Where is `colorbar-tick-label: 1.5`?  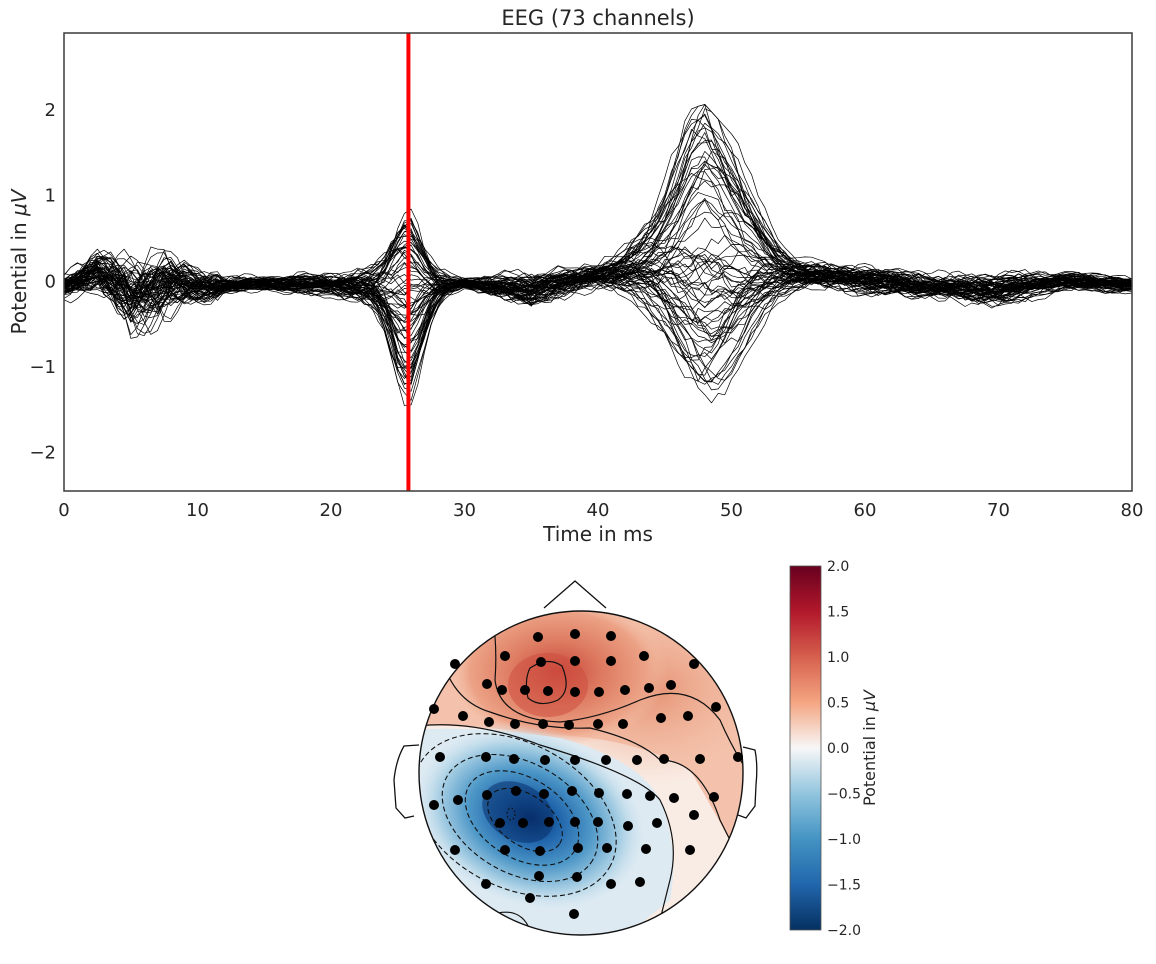 colorbar-tick-label: 1.5 is located at coordinates (838, 613).